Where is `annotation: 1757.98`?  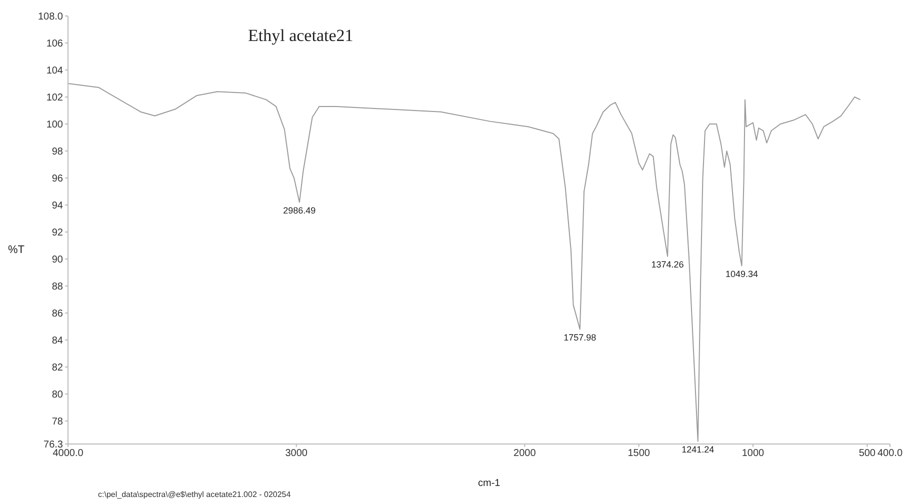 annotation: 1757.98 is located at coordinates (580, 337).